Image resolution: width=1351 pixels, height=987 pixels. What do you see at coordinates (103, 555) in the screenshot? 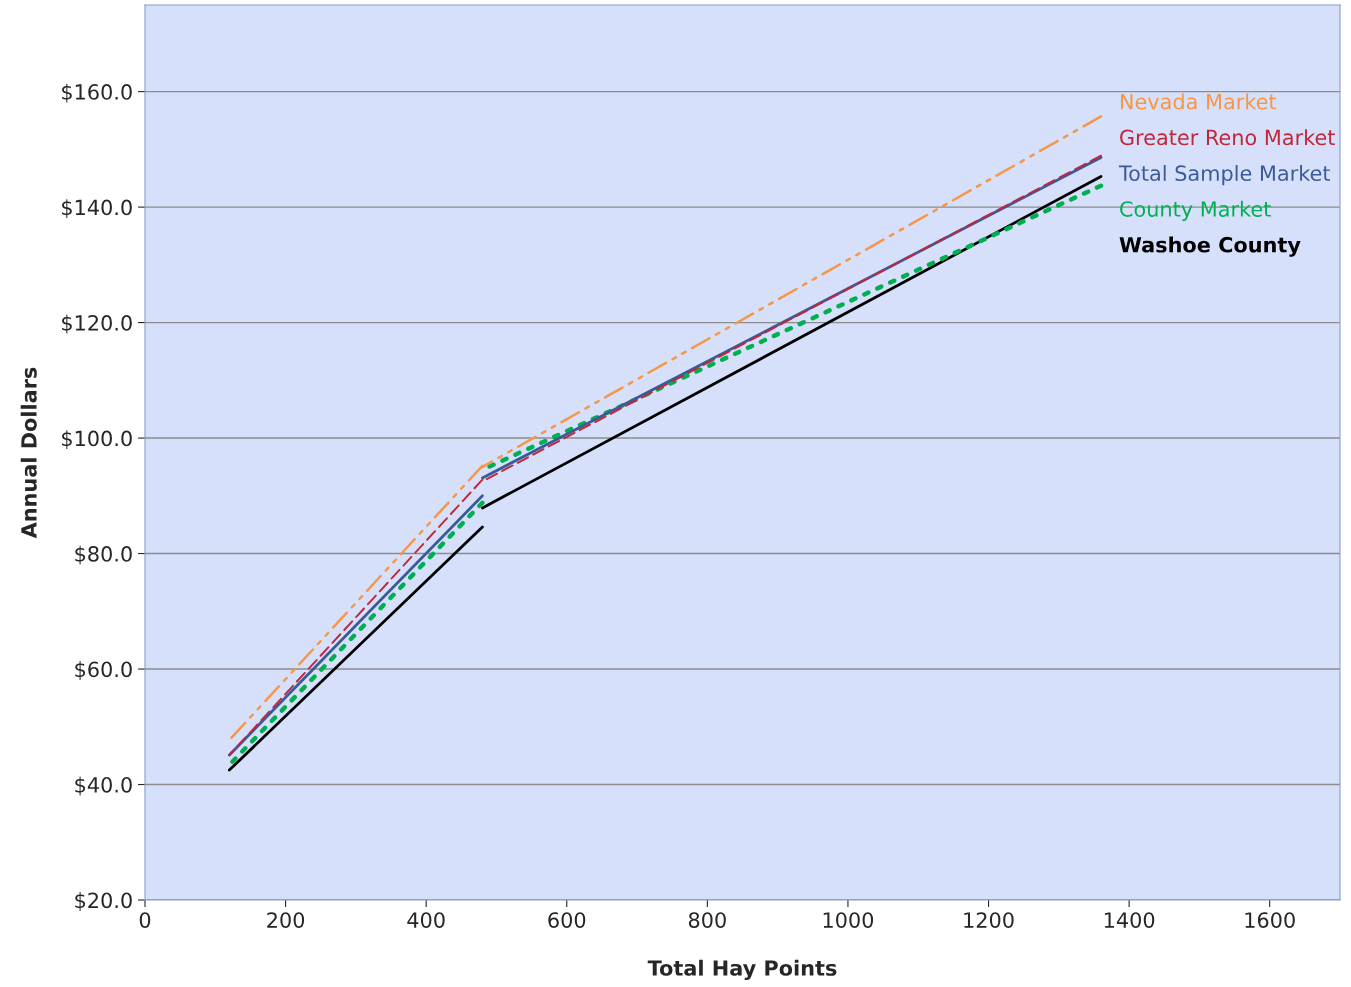
I see `y-tick-label: $80.0` at bounding box center [103, 555].